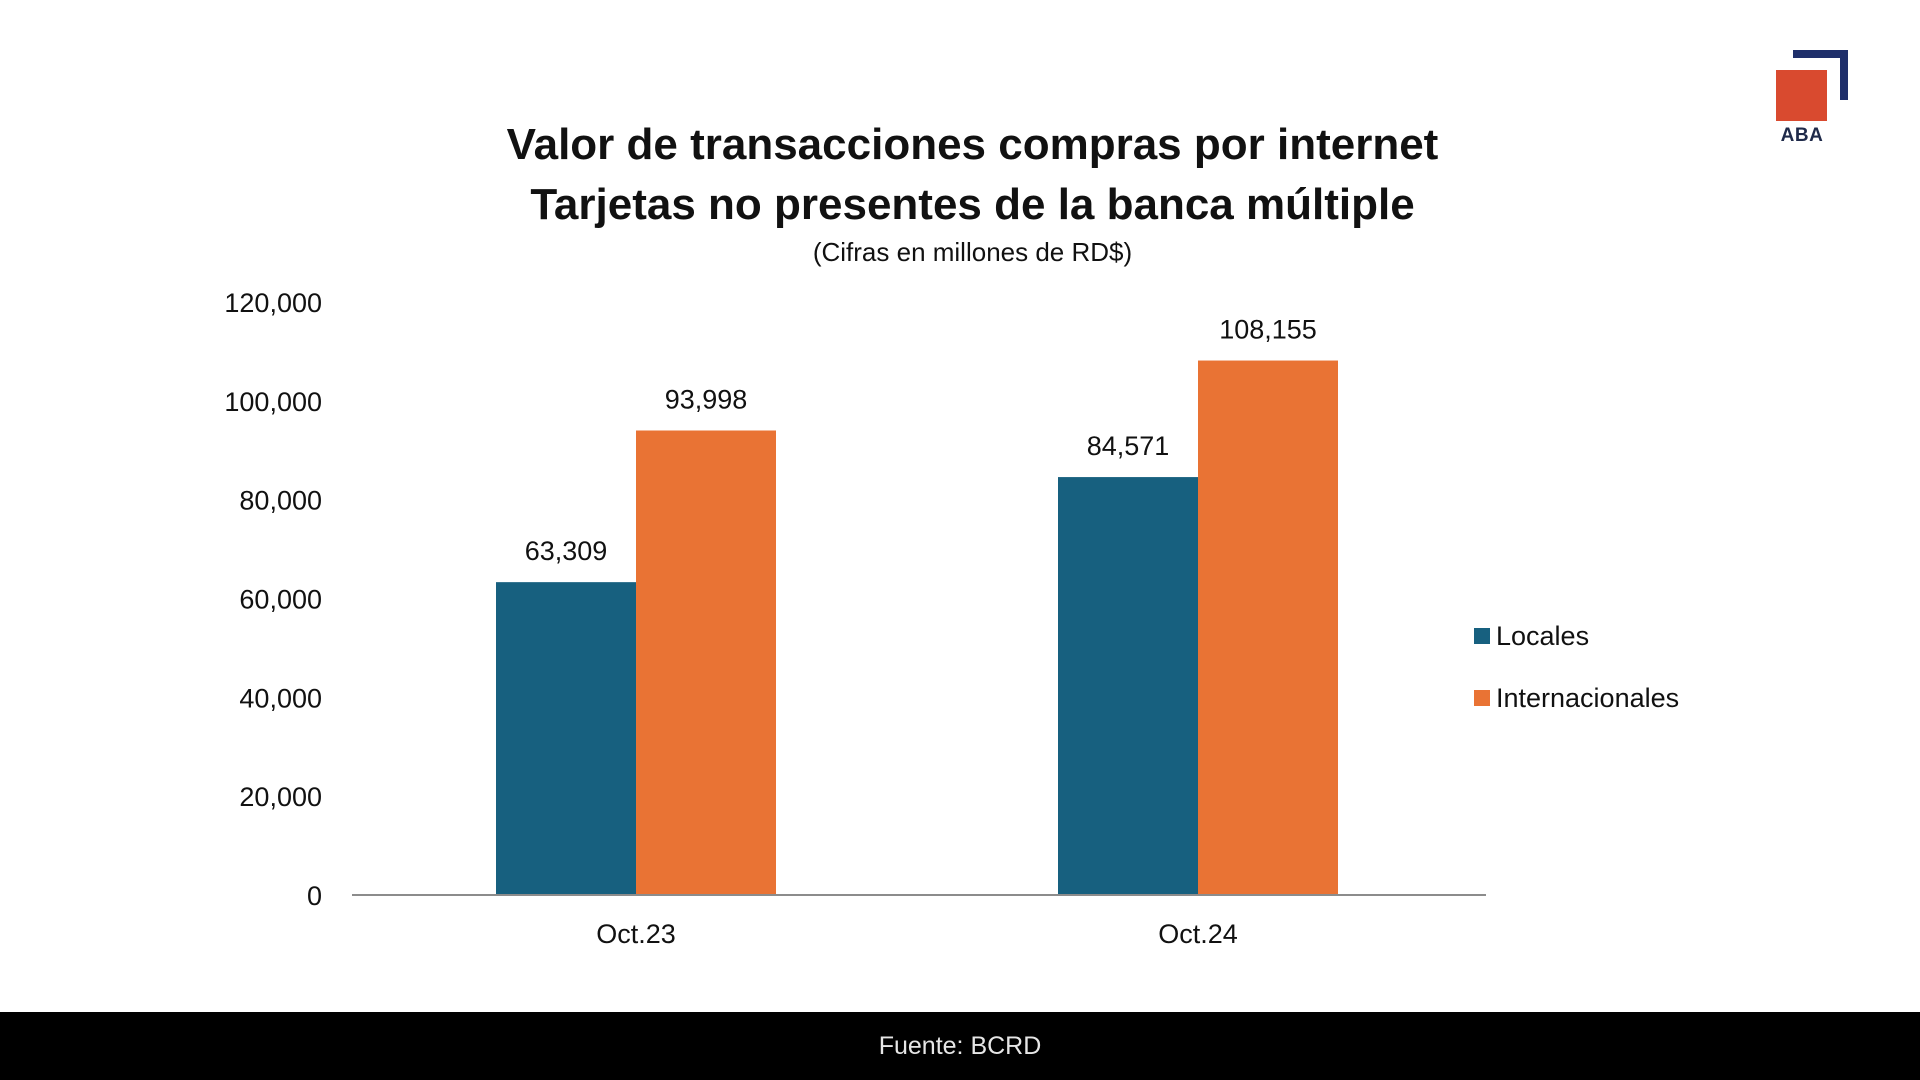 This screenshot has width=1920, height=1080. Describe the element at coordinates (706, 399) in the screenshot. I see `data-label: 93,998` at that location.